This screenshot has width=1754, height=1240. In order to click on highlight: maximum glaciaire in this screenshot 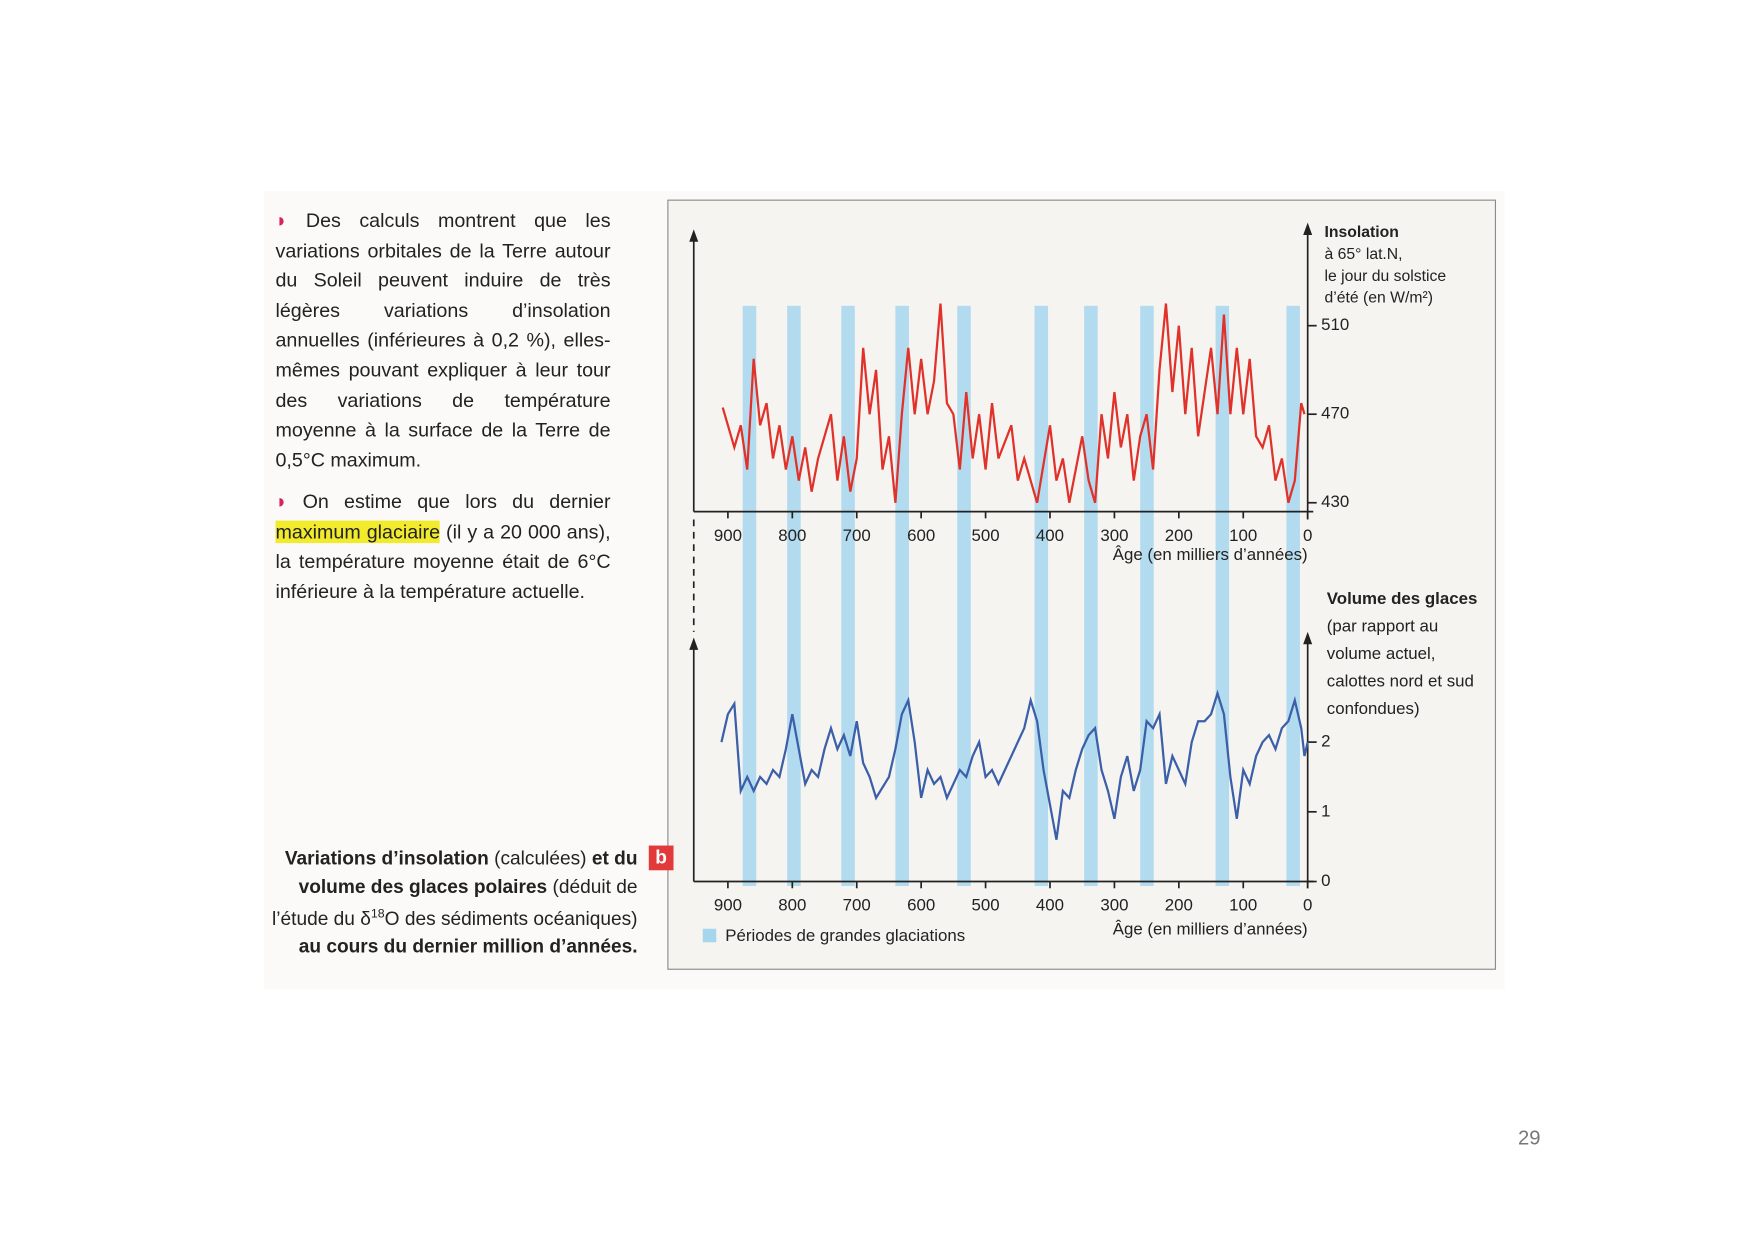, I will do `click(358, 531)`.